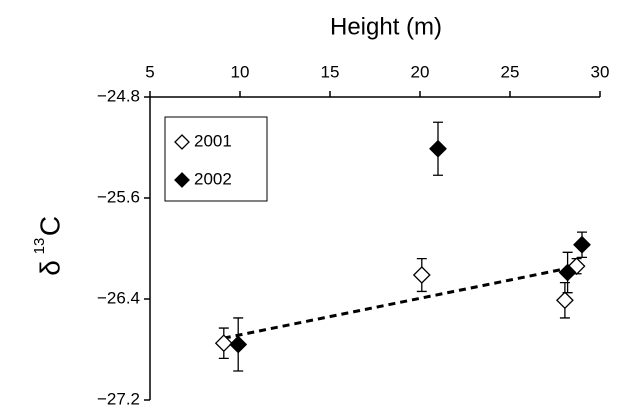 The height and width of the screenshot is (417, 634). Describe the element at coordinates (49, 268) in the screenshot. I see `y-title-symbol: δ` at that location.